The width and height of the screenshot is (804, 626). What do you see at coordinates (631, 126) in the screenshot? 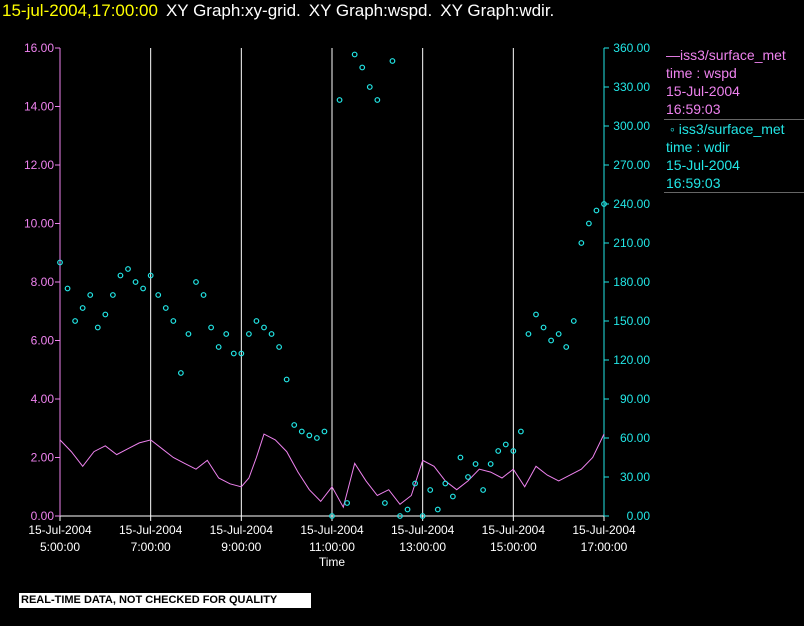
I see `y-right-tick-label: 300.00` at bounding box center [631, 126].